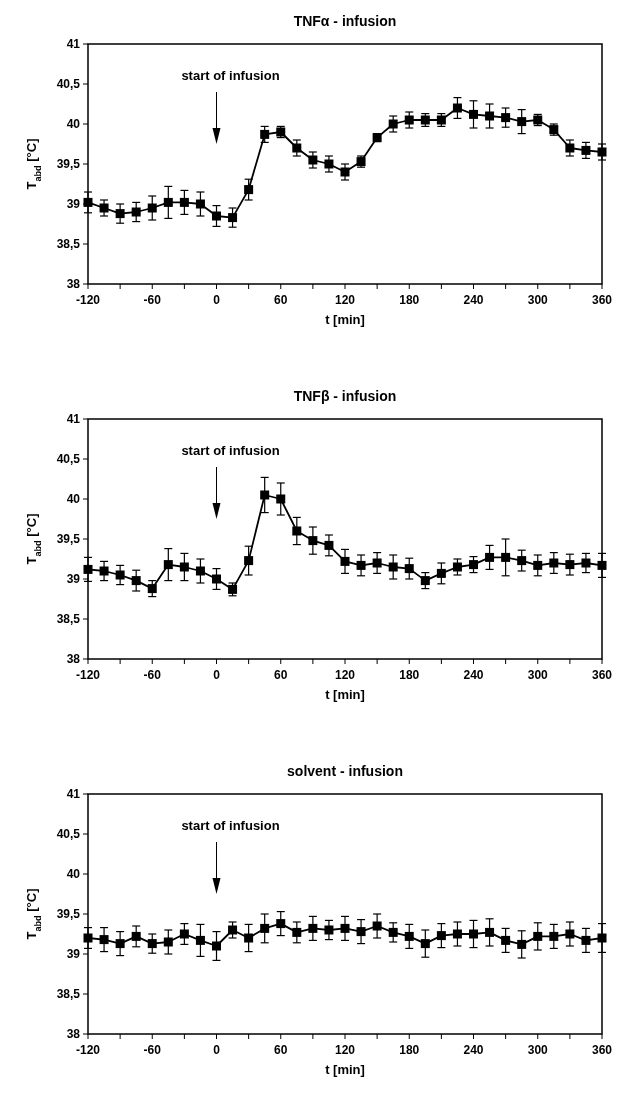  What do you see at coordinates (345, 396) in the screenshot?
I see `chart-title: TNFβ - infusion` at bounding box center [345, 396].